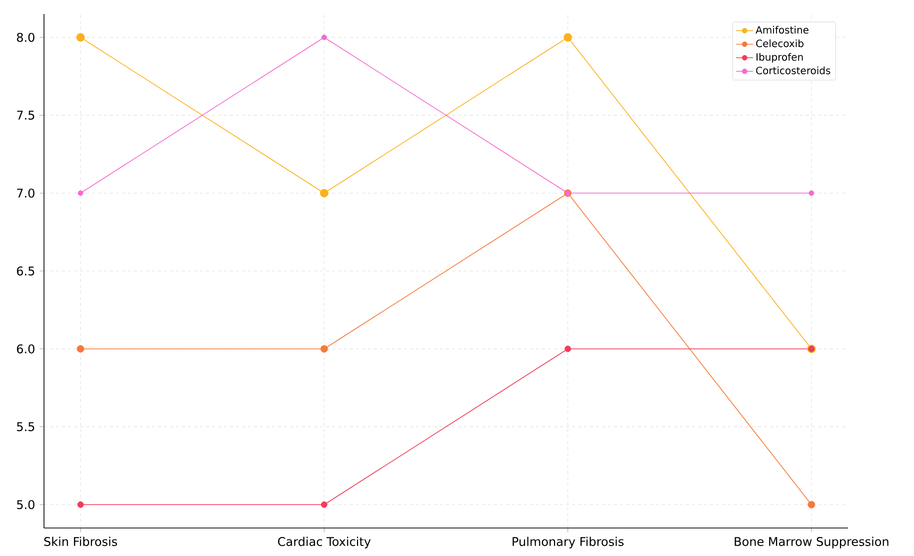  Describe the element at coordinates (782, 30) in the screenshot. I see `legend-label: Amifostine` at that location.